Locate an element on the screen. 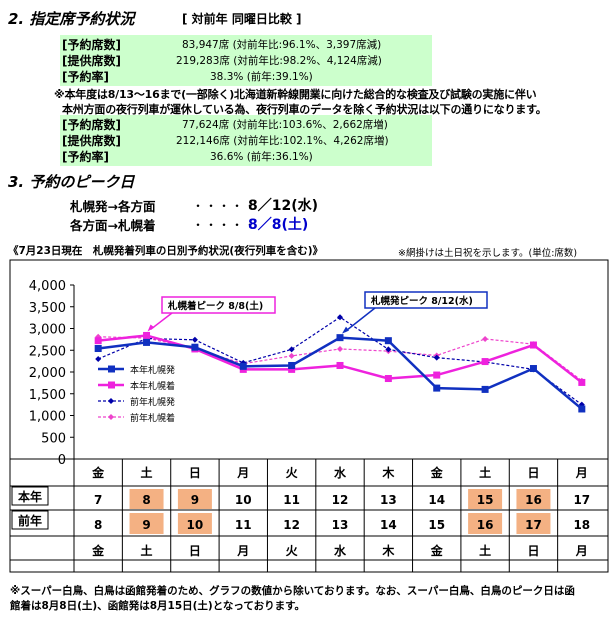 The image size is (616, 620). date-last-year: 10 is located at coordinates (195, 525).